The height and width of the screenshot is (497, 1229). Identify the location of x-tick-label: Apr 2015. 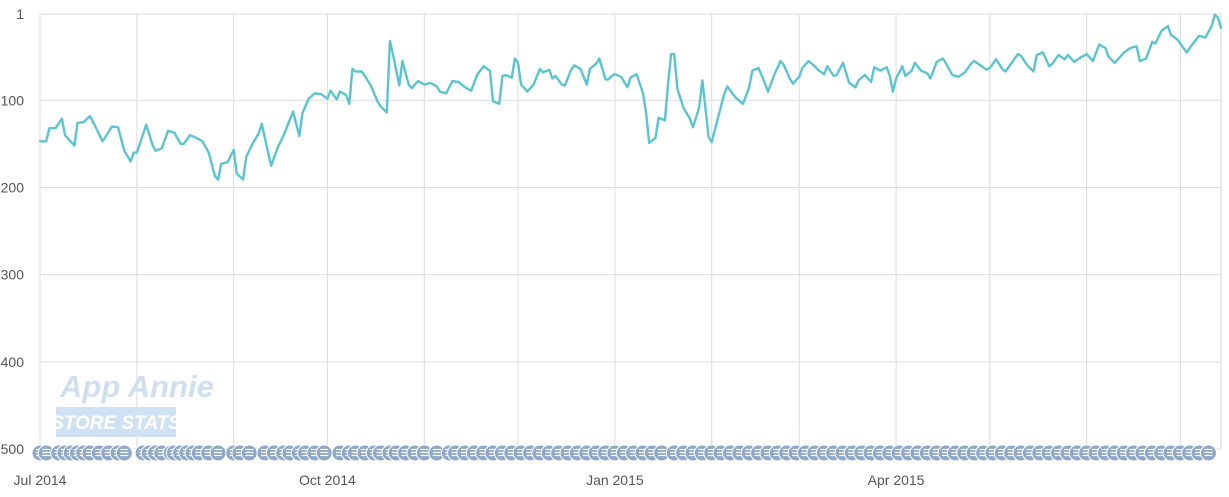
(896, 480).